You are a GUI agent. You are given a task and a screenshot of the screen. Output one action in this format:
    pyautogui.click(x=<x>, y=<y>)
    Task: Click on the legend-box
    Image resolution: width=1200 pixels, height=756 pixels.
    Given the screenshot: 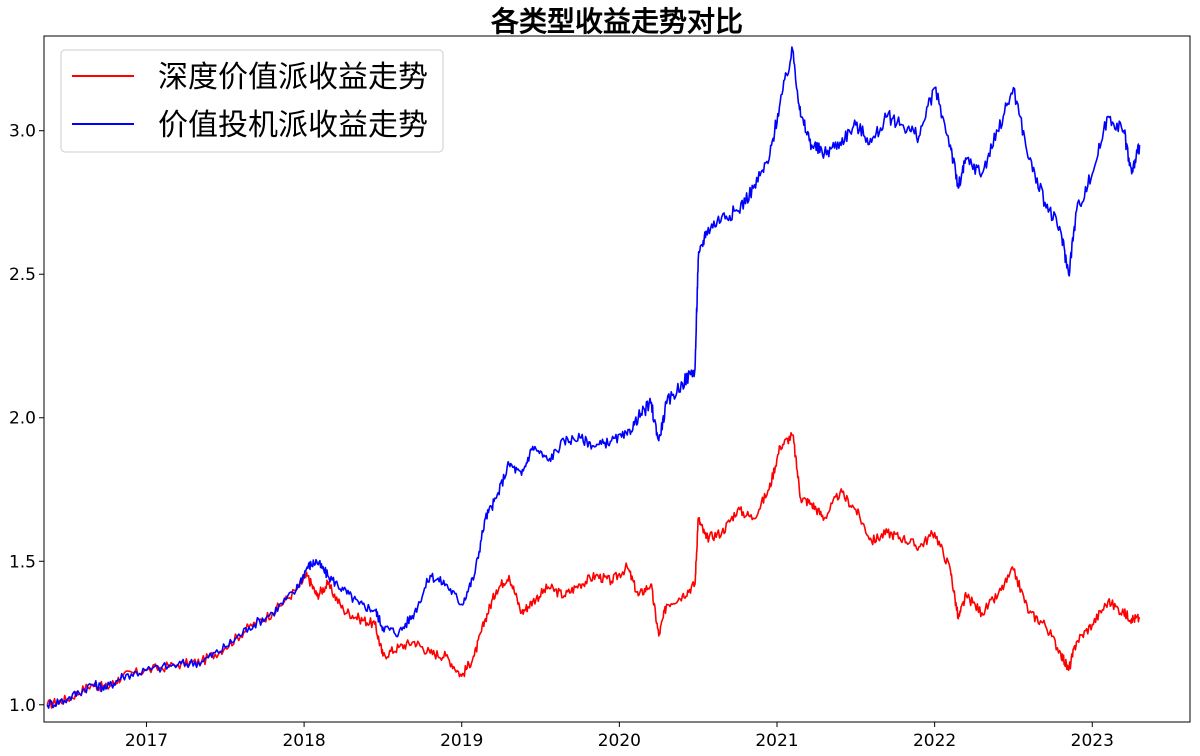 What is the action you would take?
    pyautogui.click(x=252, y=101)
    